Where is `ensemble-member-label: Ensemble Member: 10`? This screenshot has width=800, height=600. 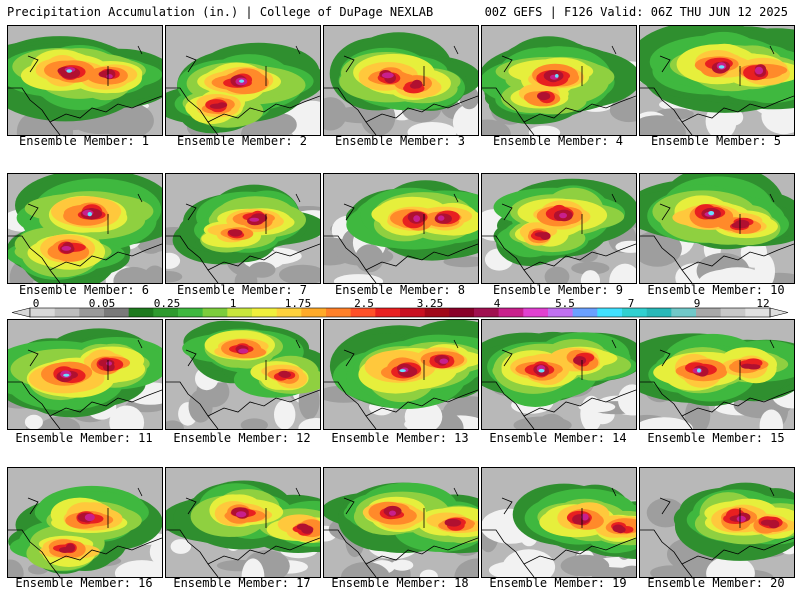
ensemble-member-label: Ensemble Member: 10 is located at coordinates (716, 290).